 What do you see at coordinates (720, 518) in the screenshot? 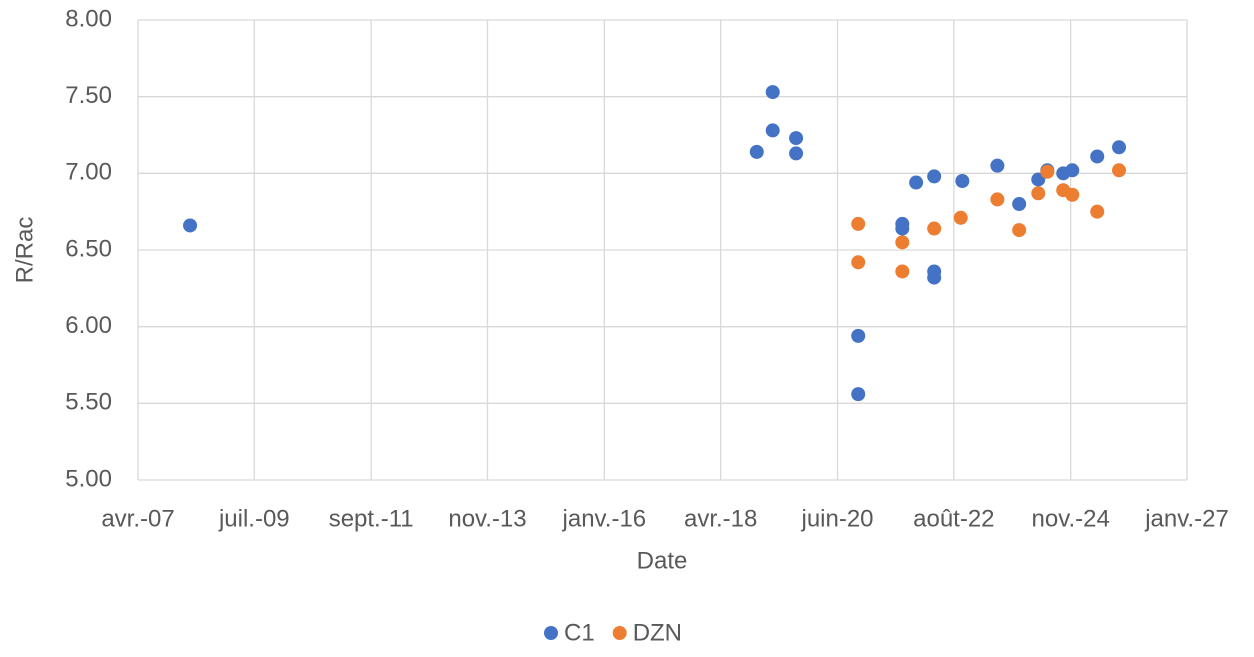
I see `x-tick-label: avr.-18` at bounding box center [720, 518].